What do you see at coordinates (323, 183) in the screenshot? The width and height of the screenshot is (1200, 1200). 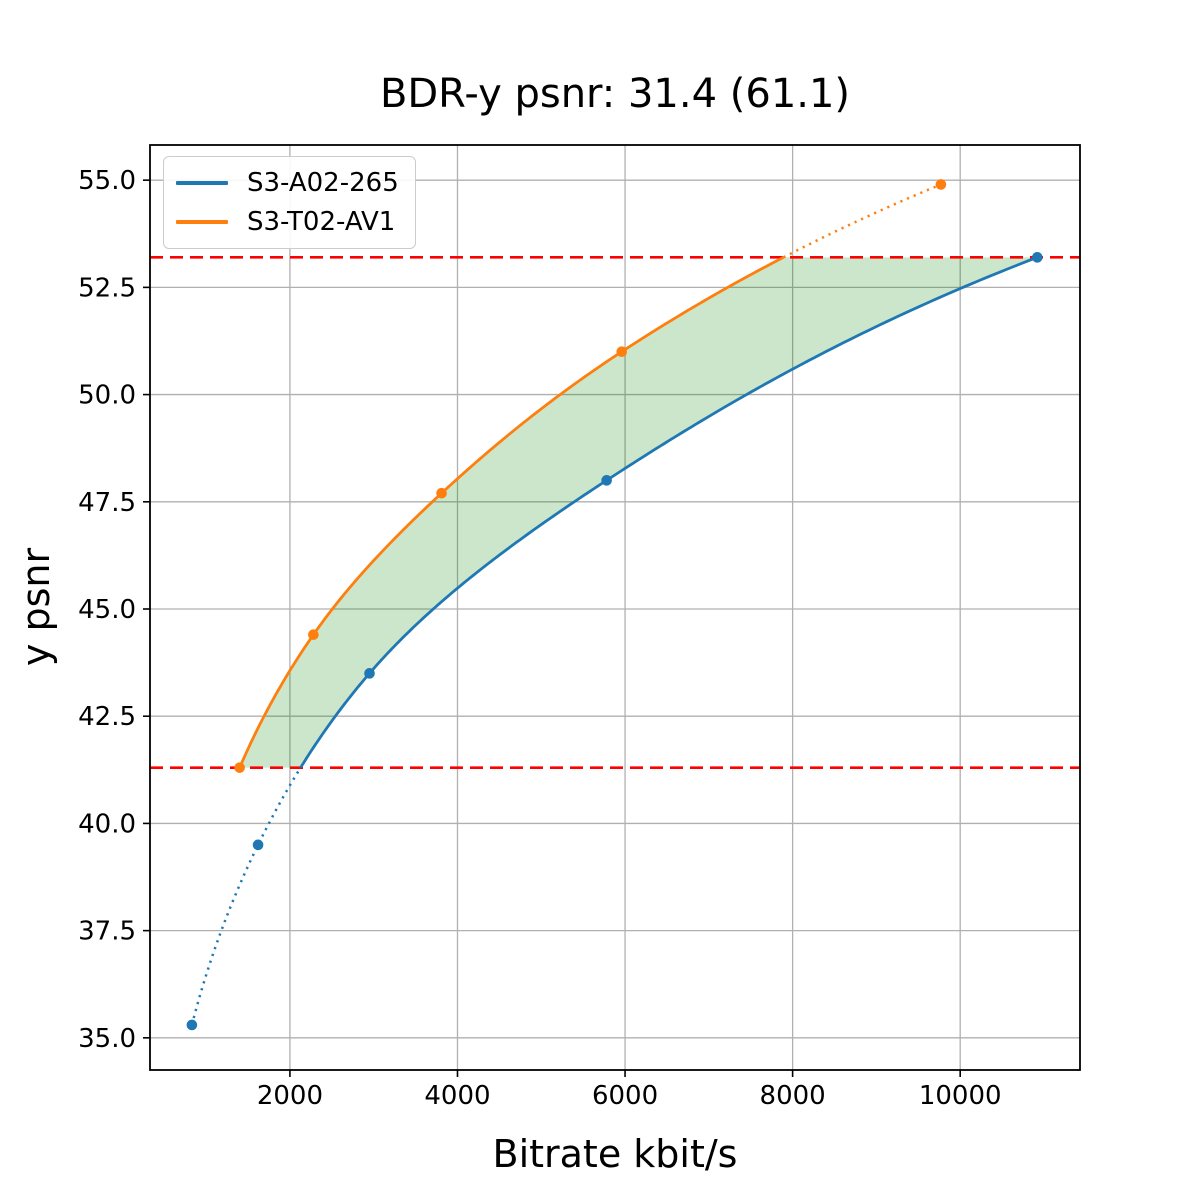 I see `legend-label: S3-A02-265` at bounding box center [323, 183].